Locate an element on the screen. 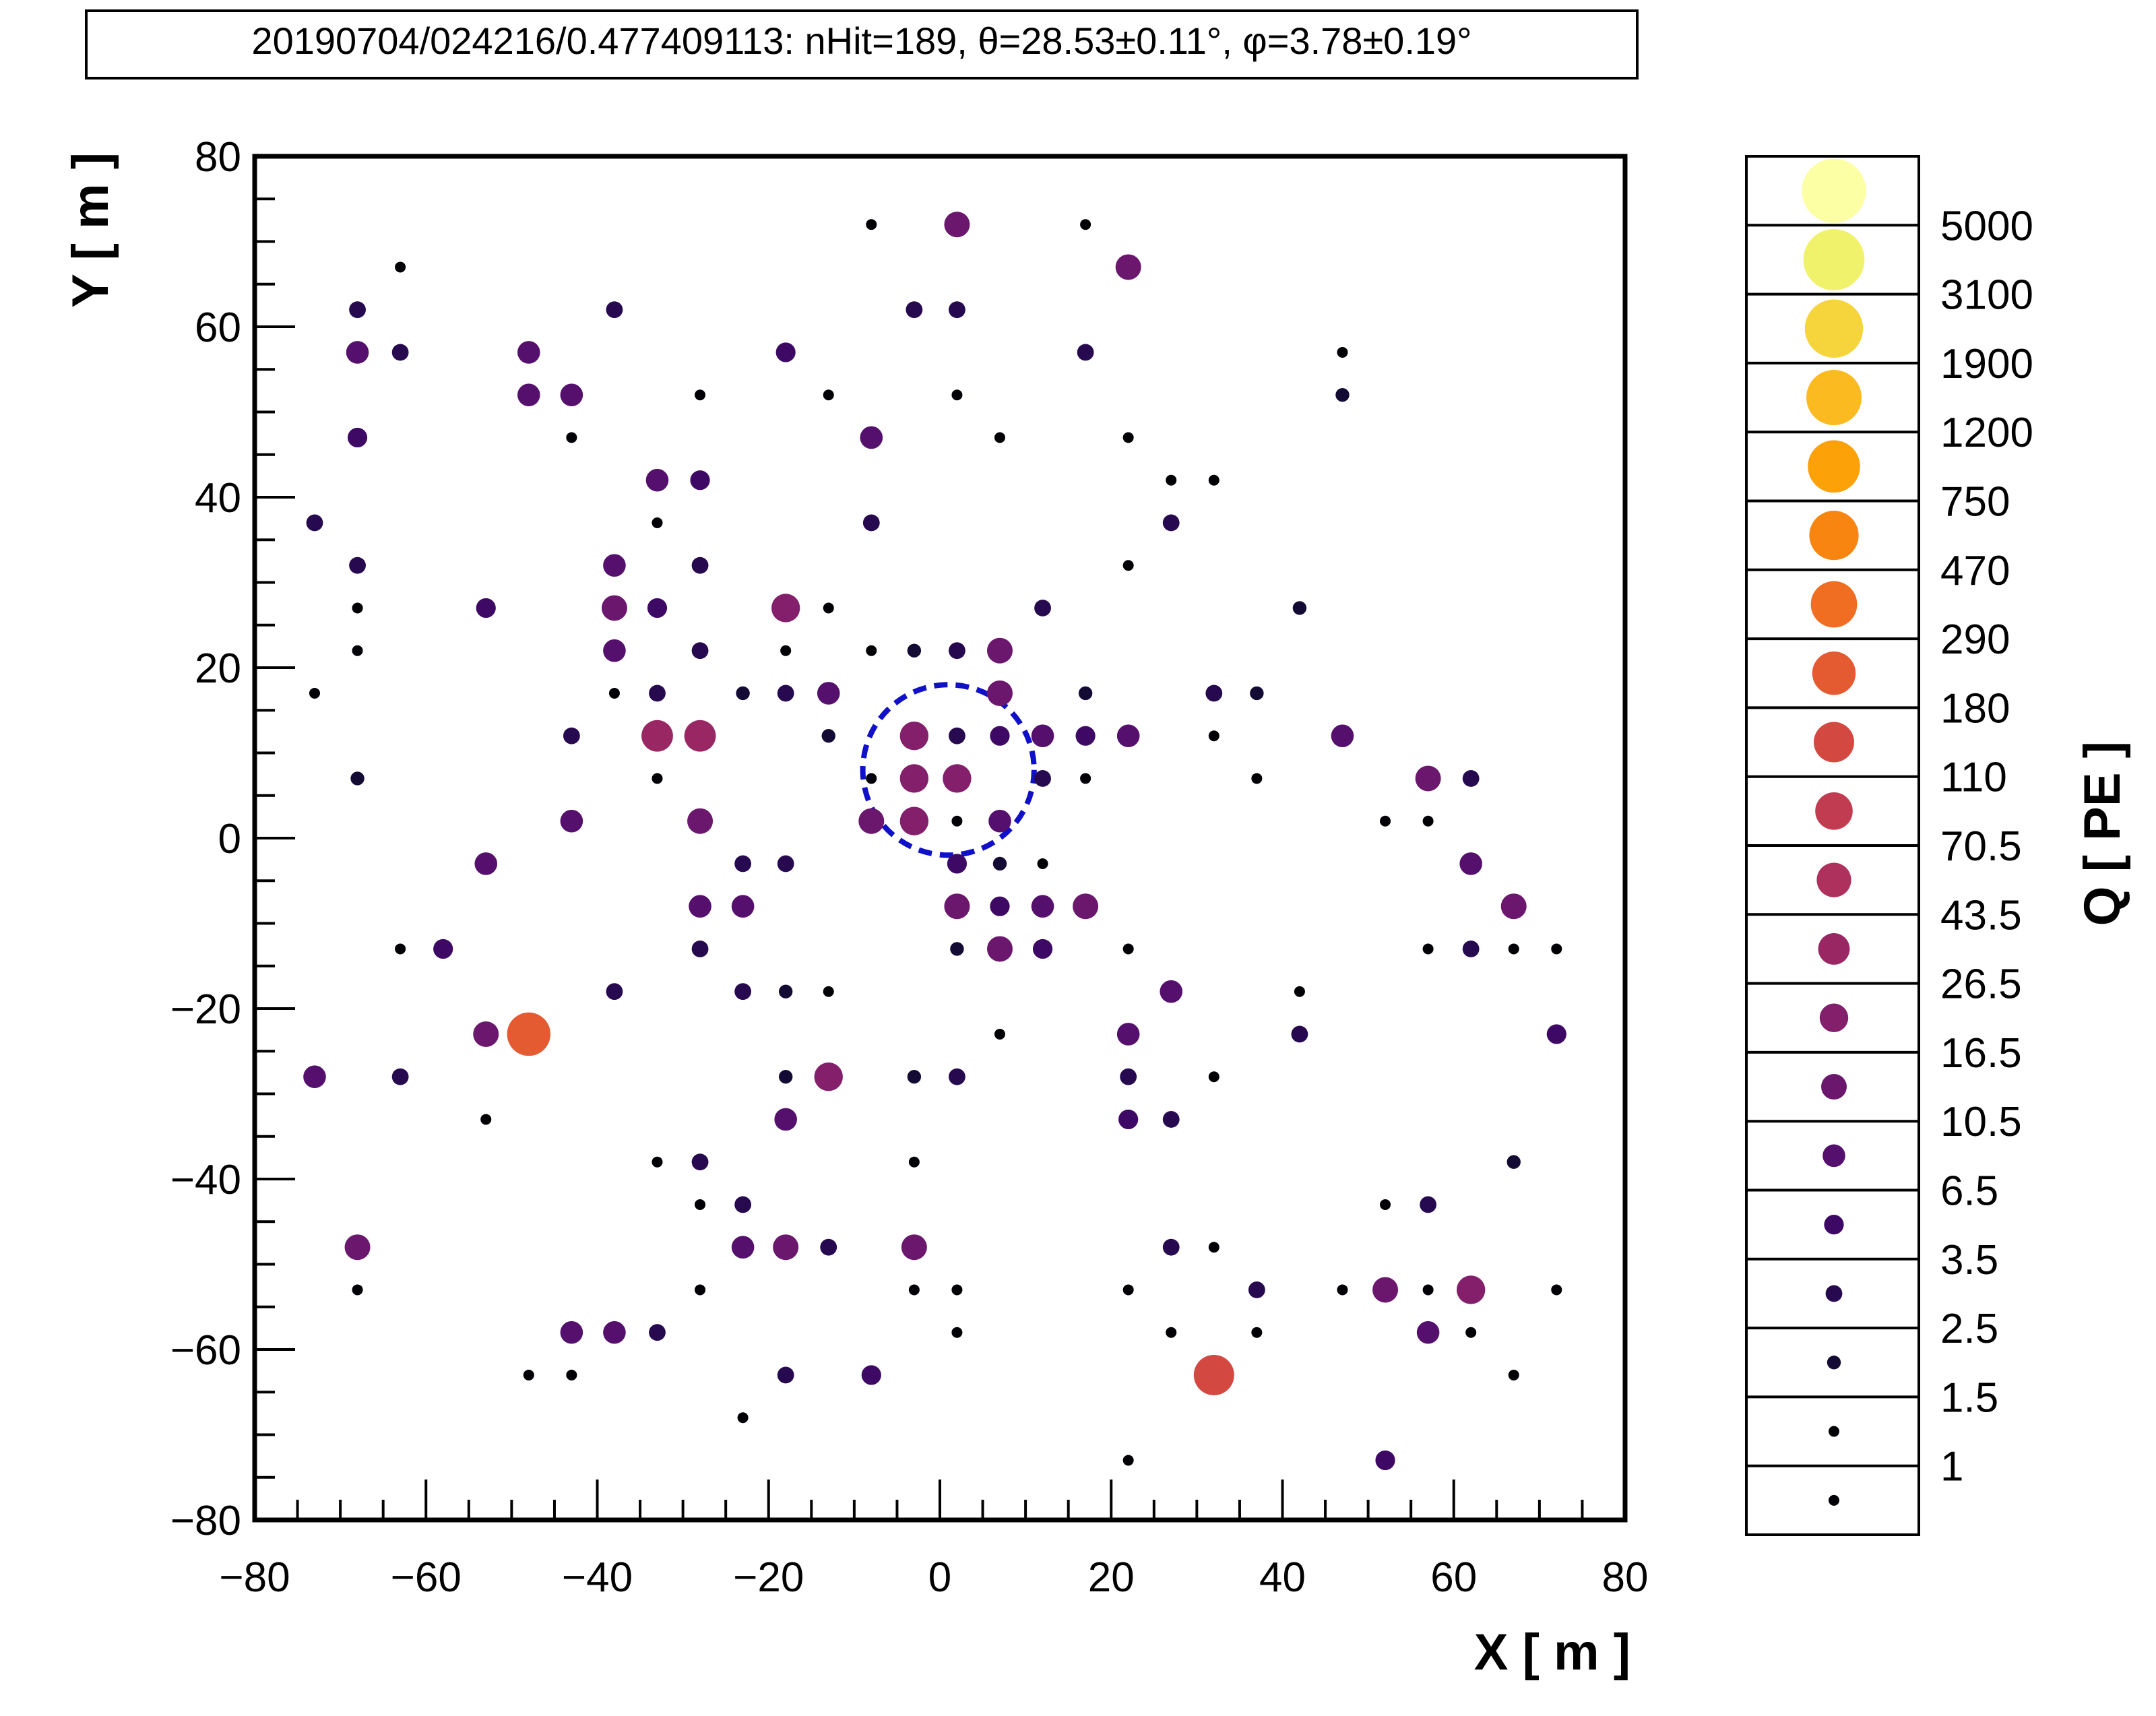  colorbar-level-label: 1900 is located at coordinates (1986, 364).